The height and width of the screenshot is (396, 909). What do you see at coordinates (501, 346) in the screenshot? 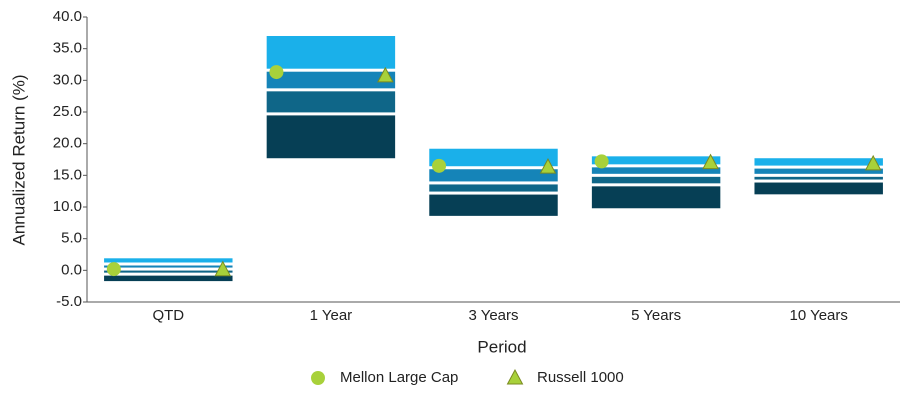
I see `x-axis-label: Period` at bounding box center [501, 346].